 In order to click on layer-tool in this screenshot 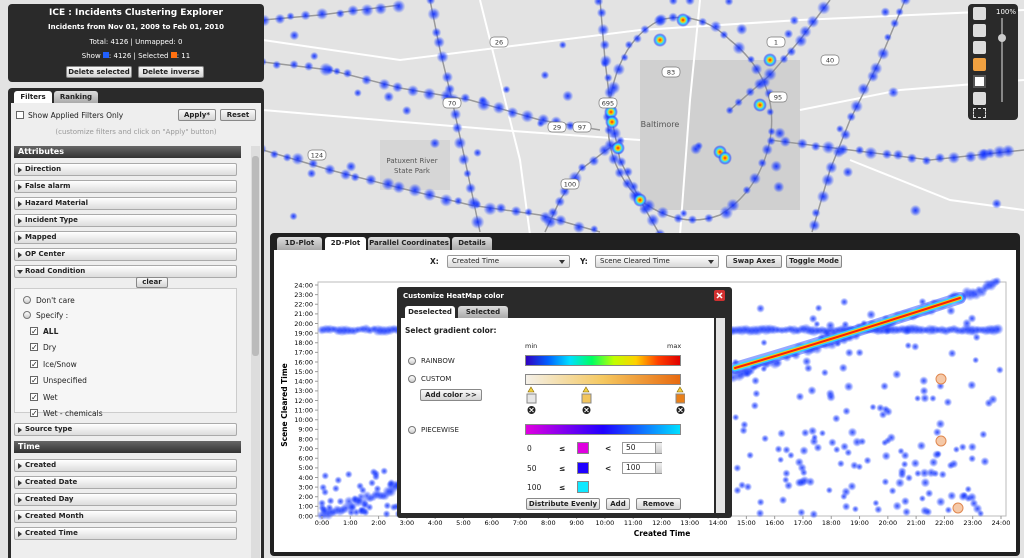, I will do `click(979, 30)`.